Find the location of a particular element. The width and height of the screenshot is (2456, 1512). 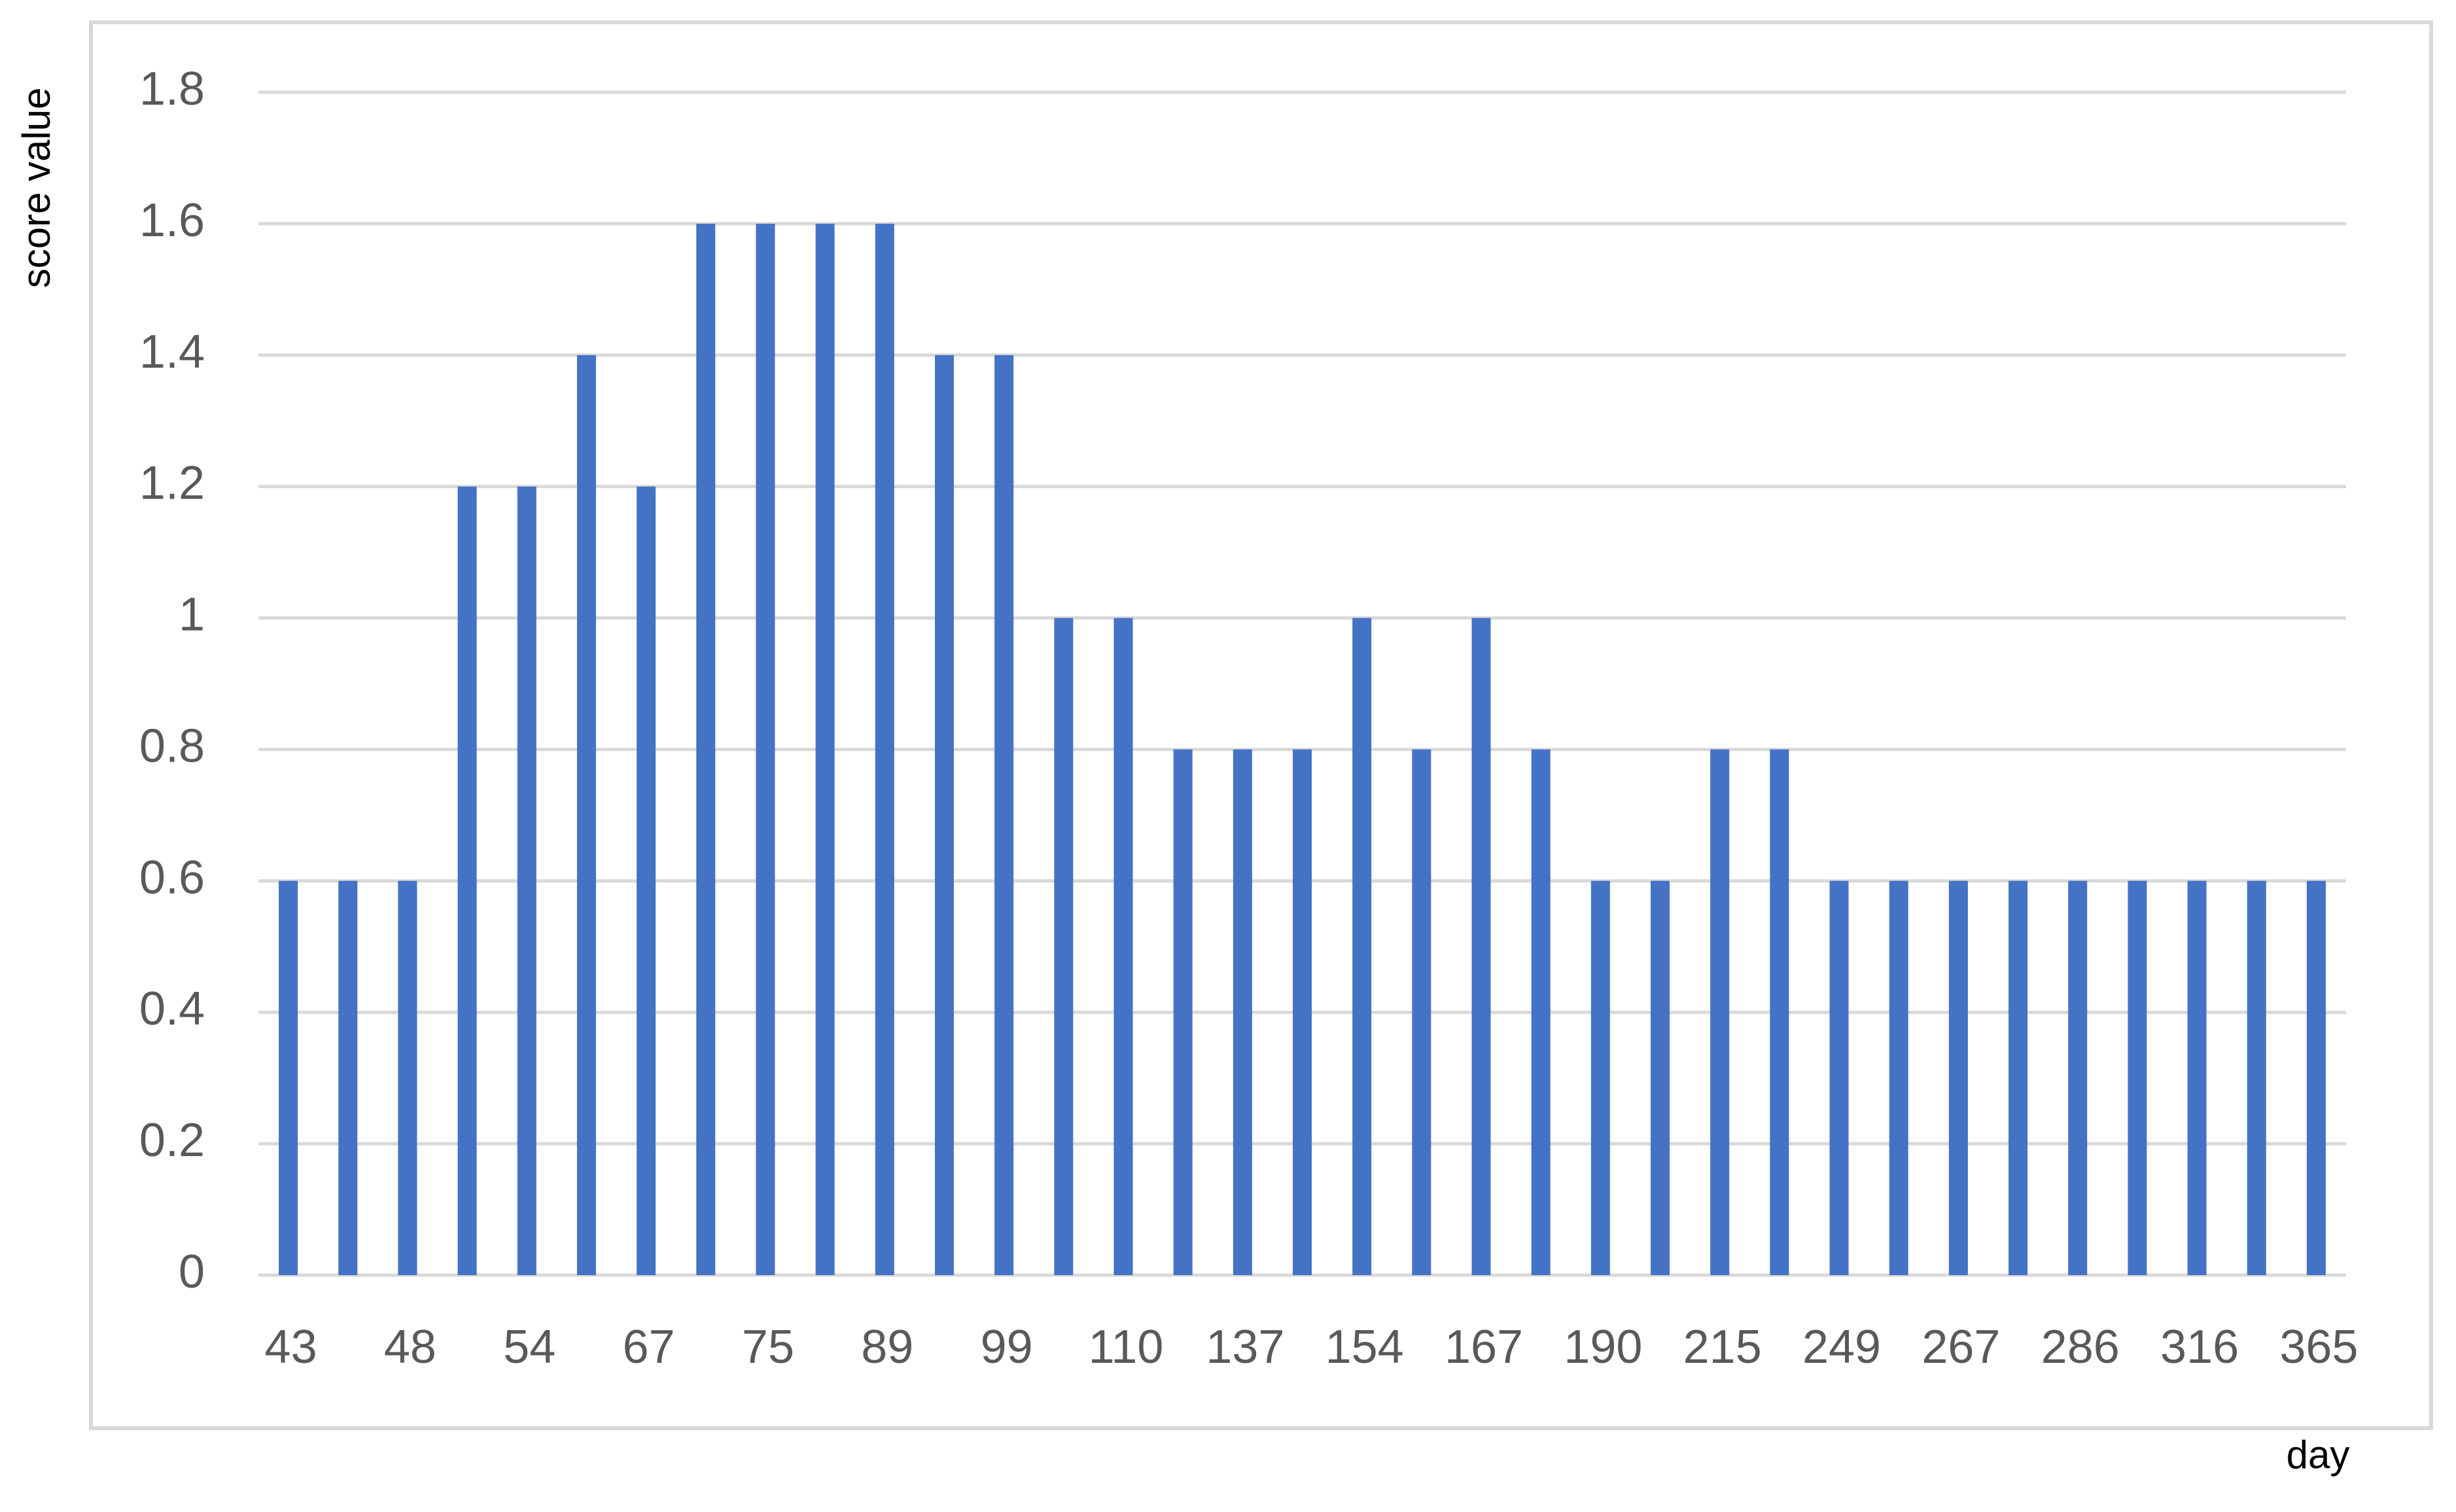

y-tick-label: 1.4 is located at coordinates (172, 352).